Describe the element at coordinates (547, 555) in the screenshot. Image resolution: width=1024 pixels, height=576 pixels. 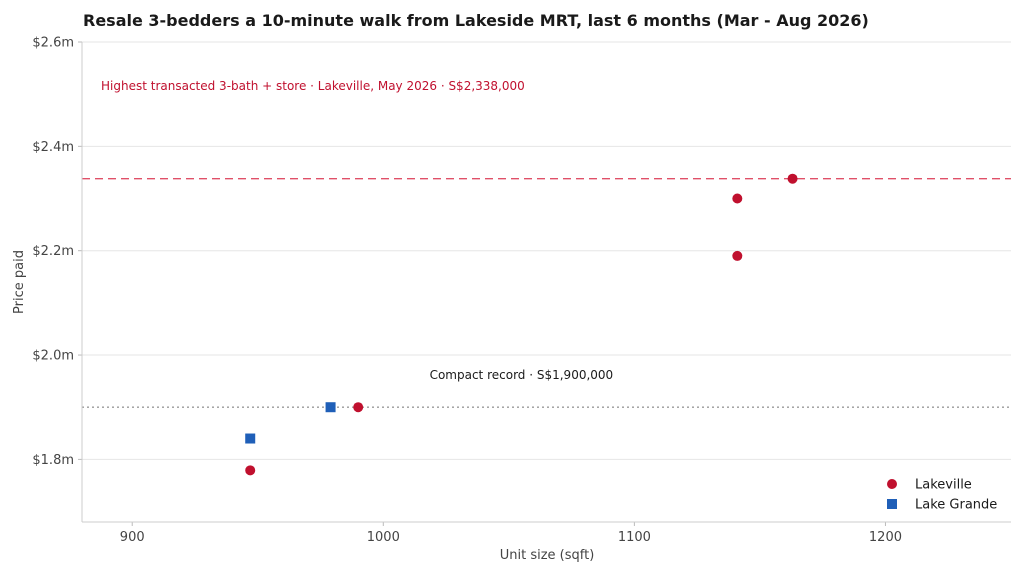
I see `x-axis-label: Unit size (sqft)` at that location.